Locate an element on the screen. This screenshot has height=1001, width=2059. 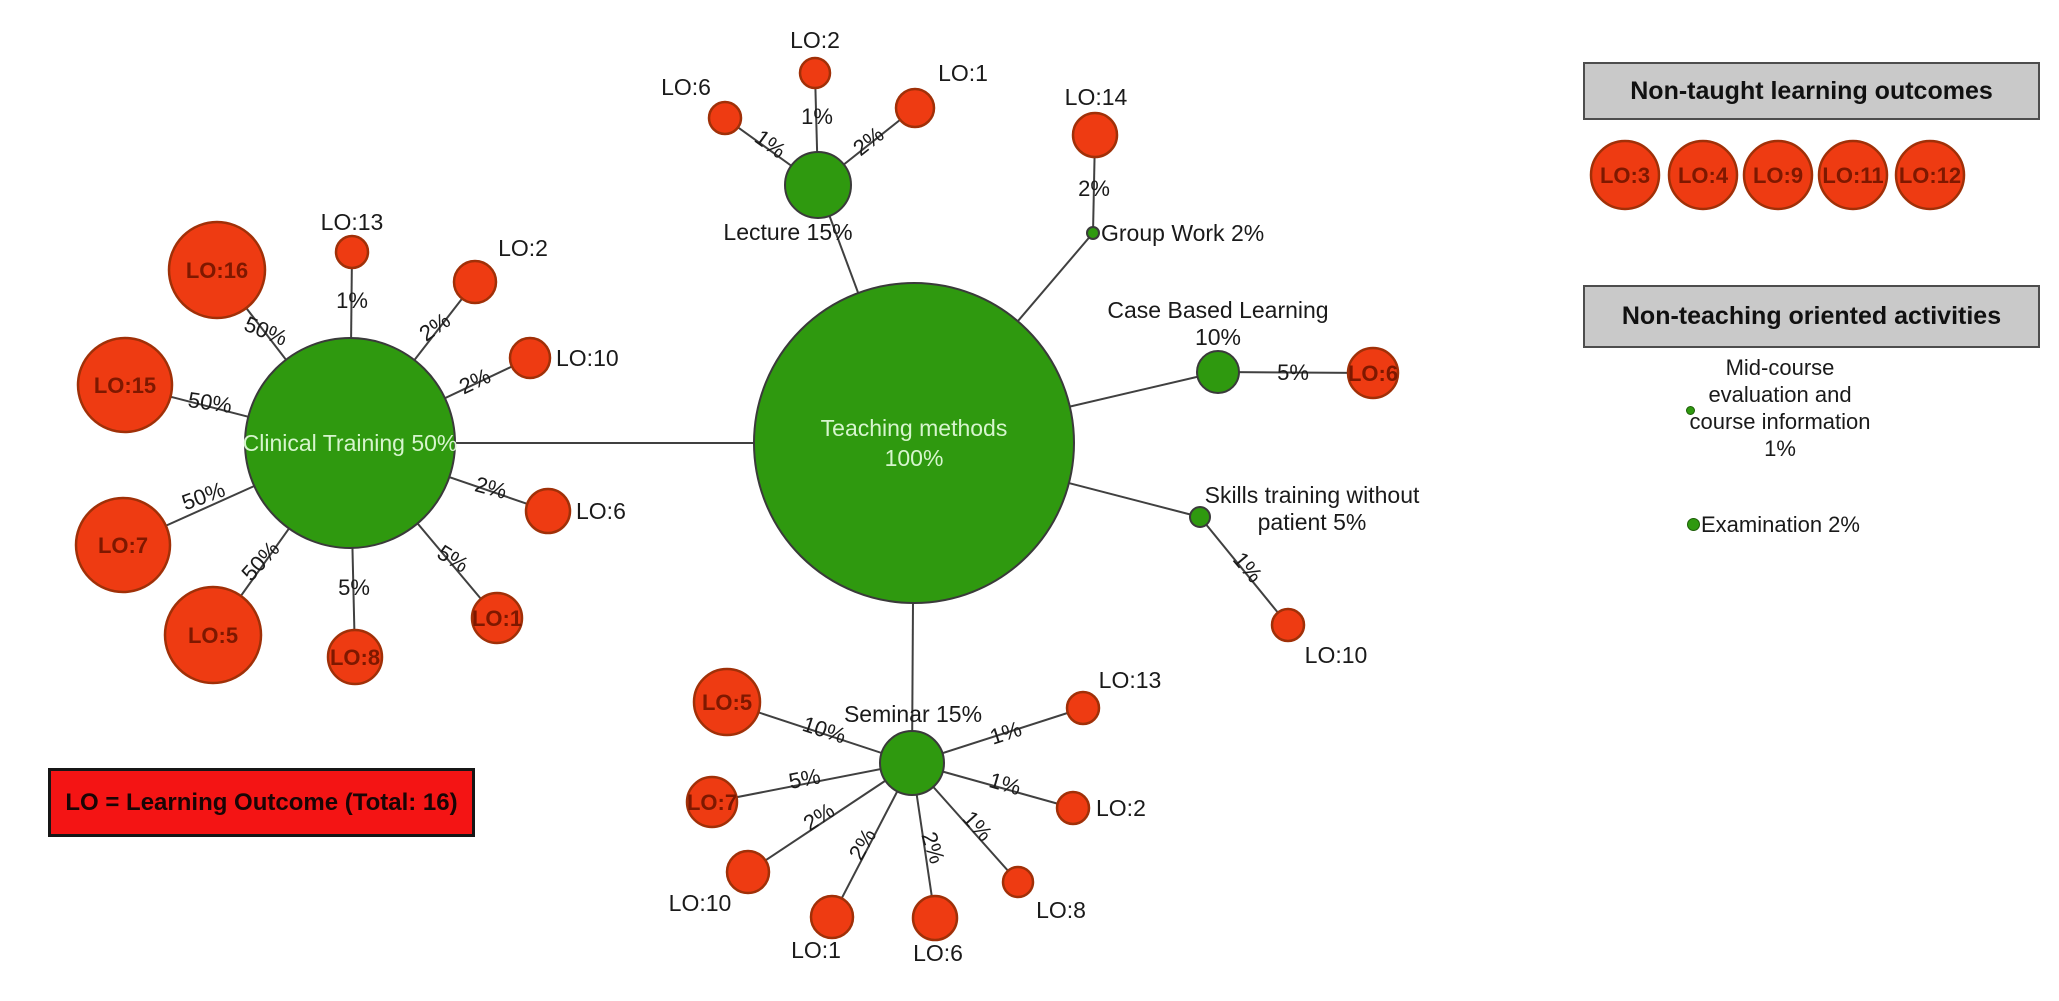
node-label-c_lo10: LO:10 is located at coordinates (587, 358).